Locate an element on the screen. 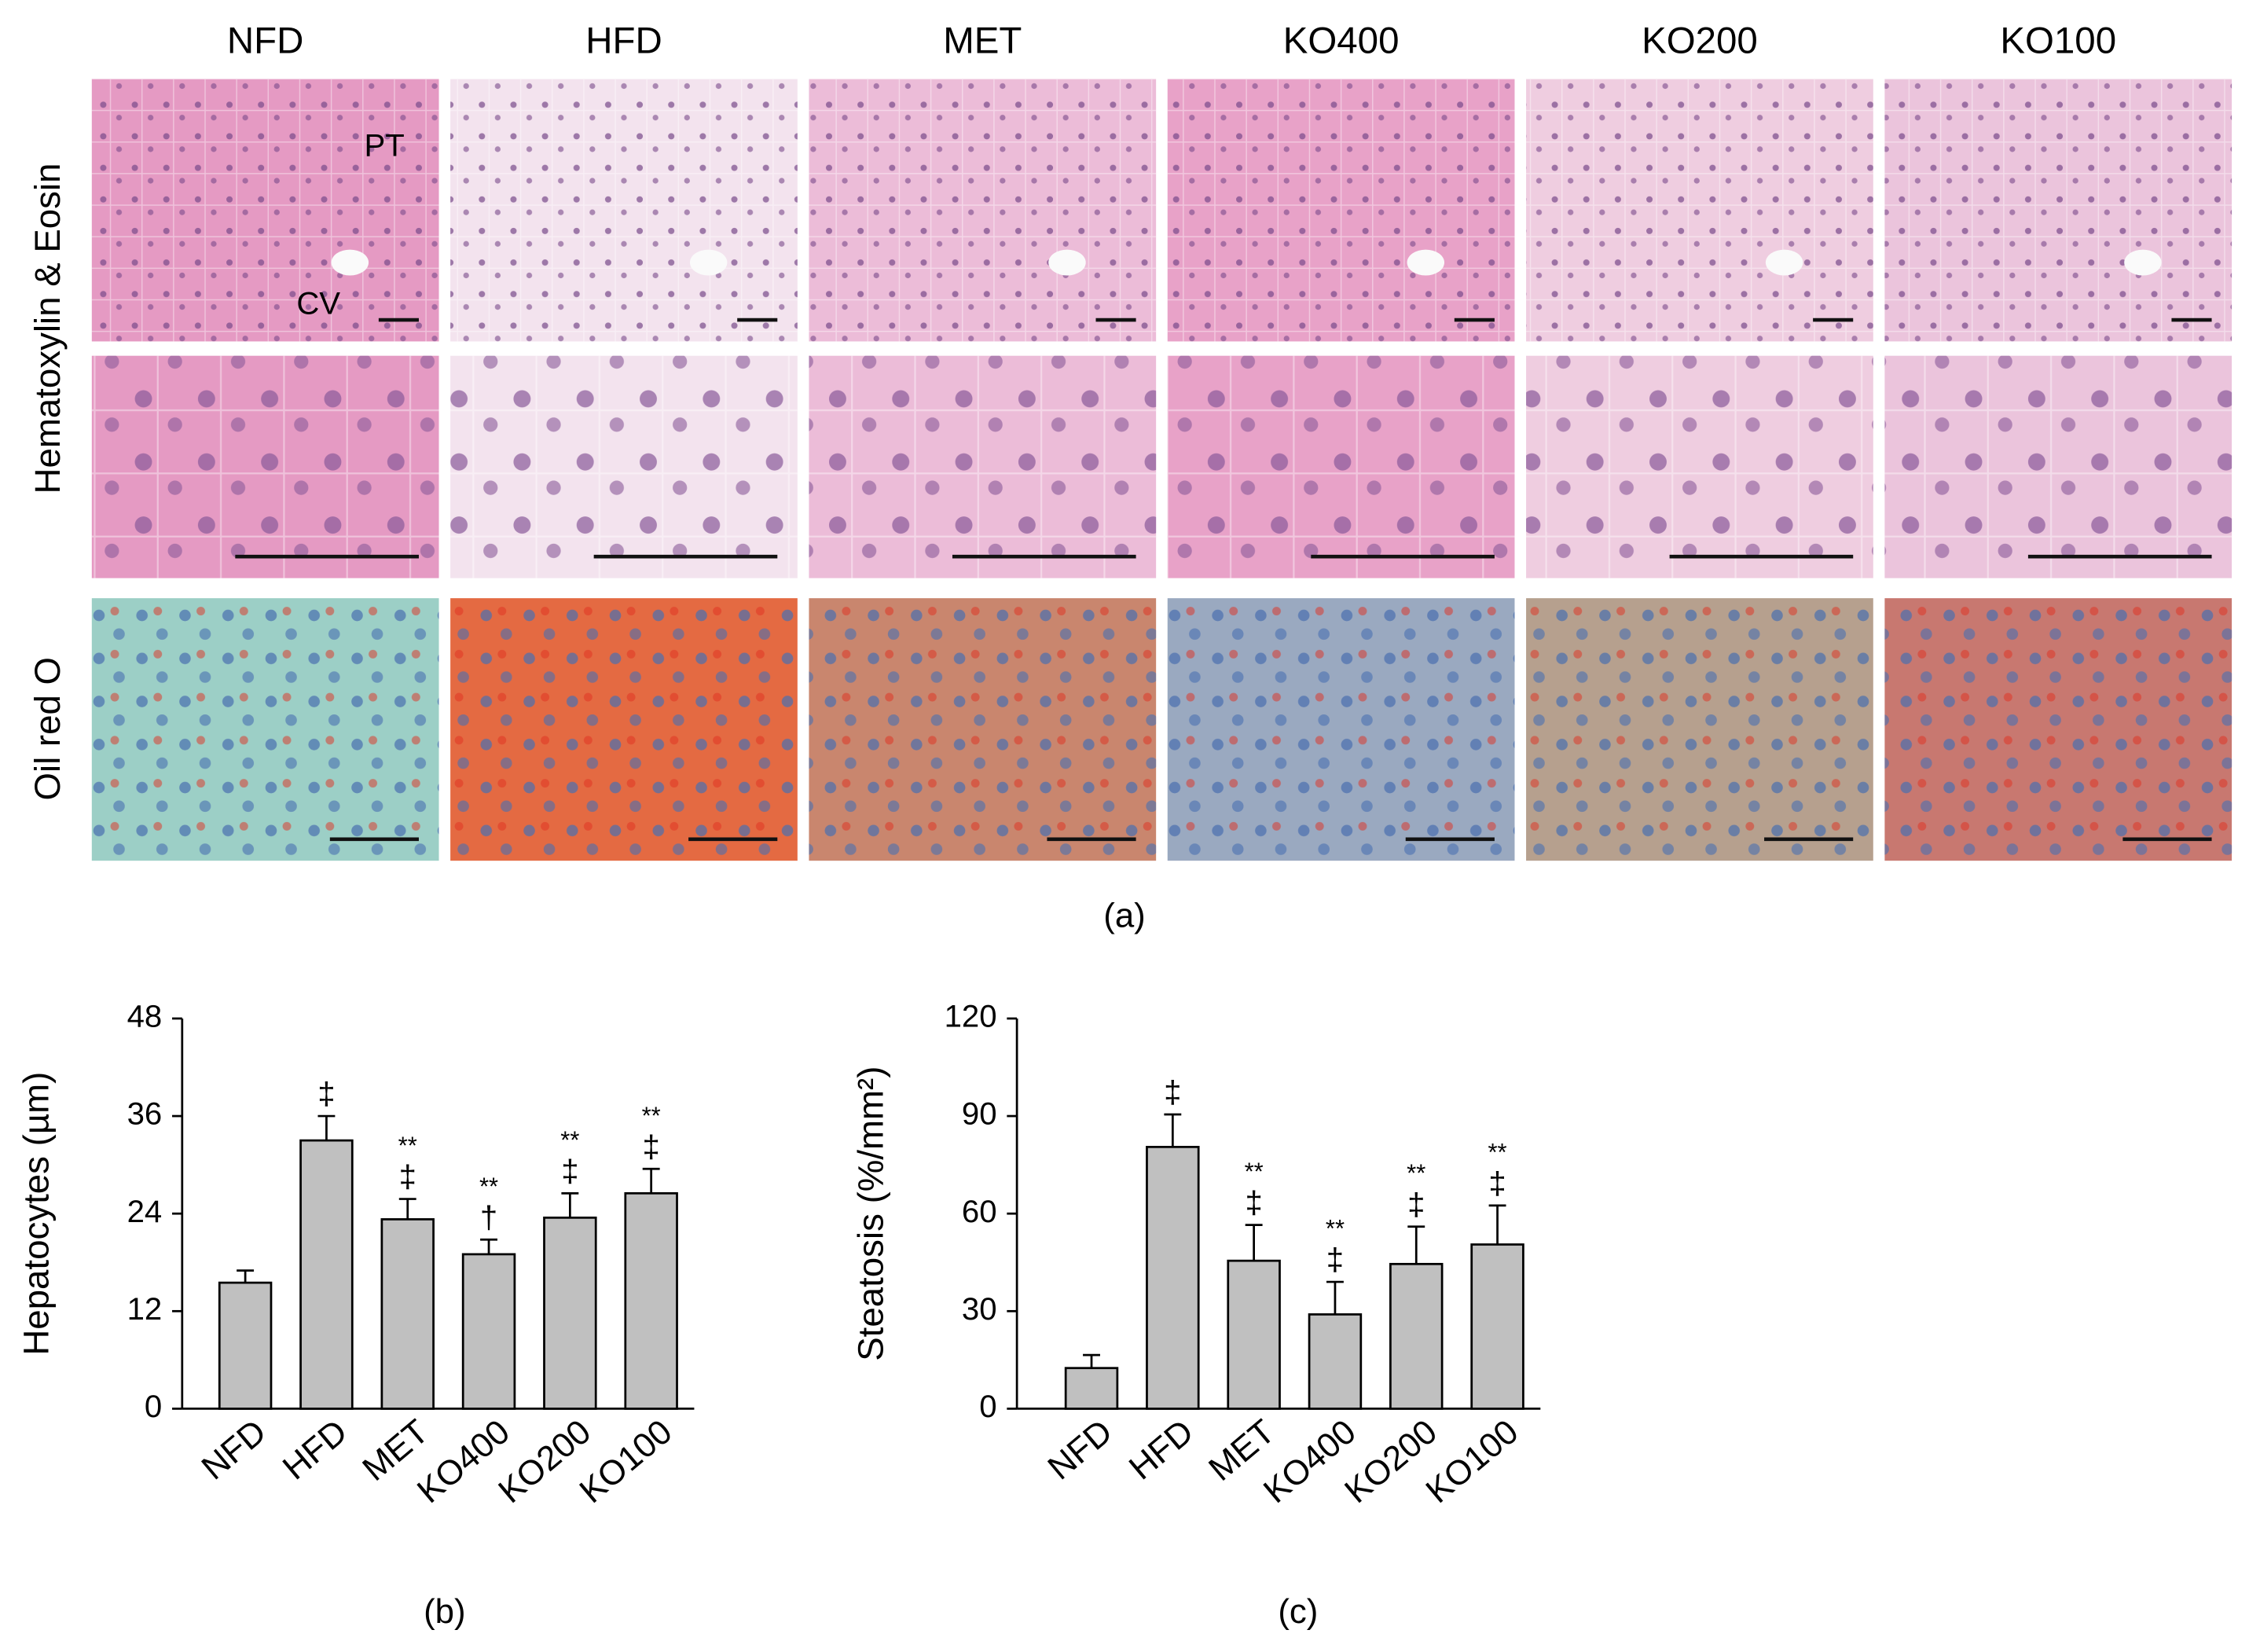 Image resolution: width=2249 pixels, height=1652 pixels. y-tick-label: 48 is located at coordinates (145, 1017).